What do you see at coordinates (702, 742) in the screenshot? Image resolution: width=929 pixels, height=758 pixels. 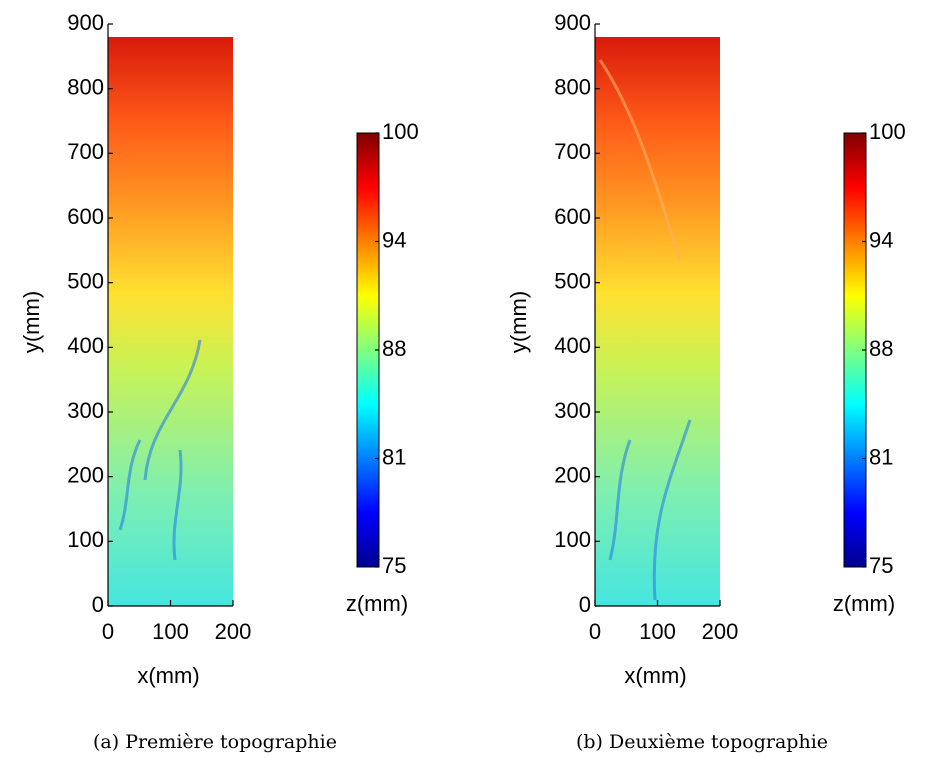 I see `caption: (b) Deuxième topographie` at bounding box center [702, 742].